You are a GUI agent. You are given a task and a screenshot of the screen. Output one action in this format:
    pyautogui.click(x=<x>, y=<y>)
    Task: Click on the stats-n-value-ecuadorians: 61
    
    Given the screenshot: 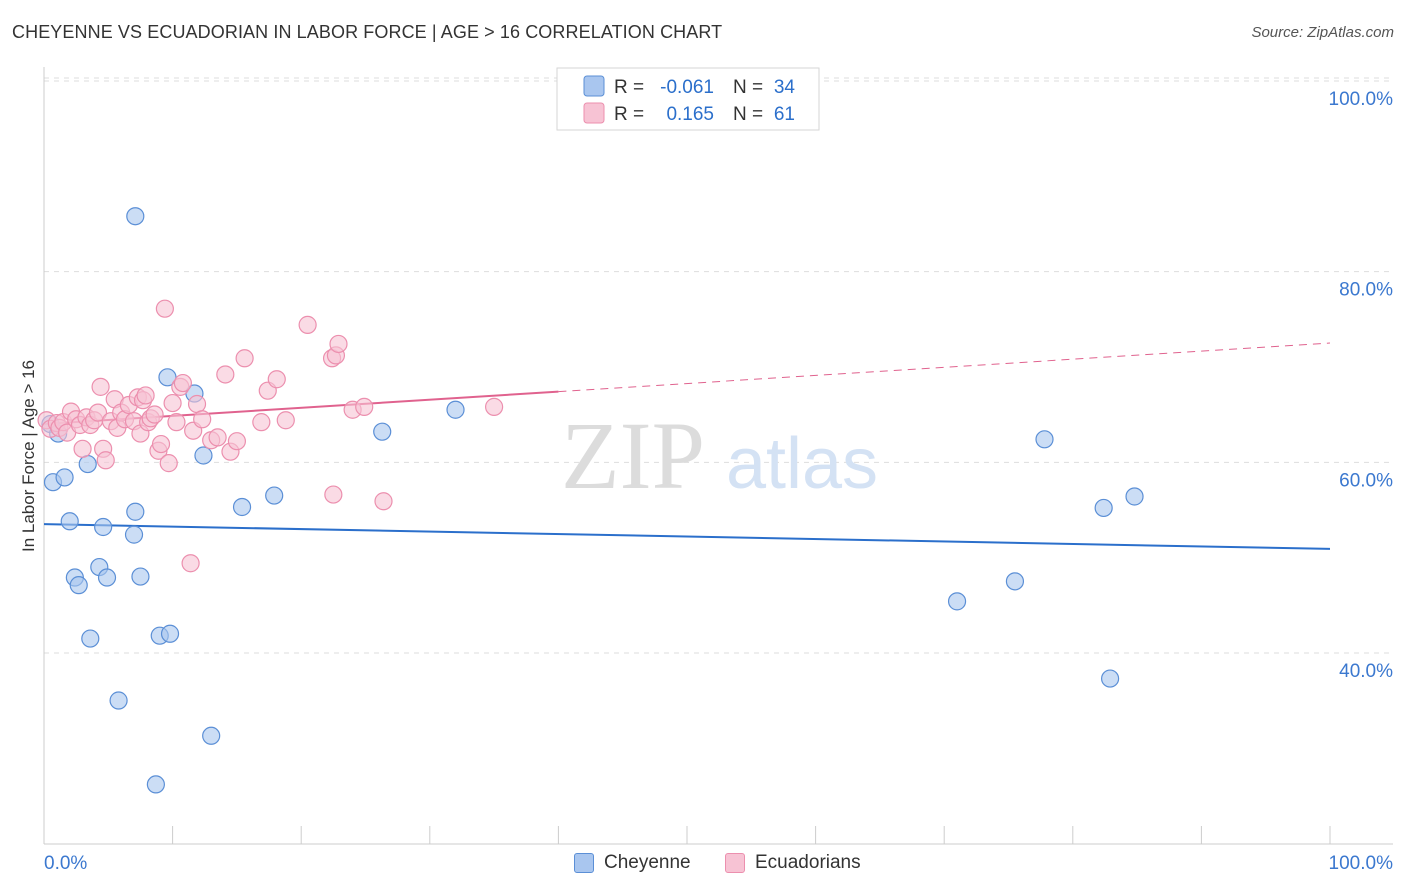 What is the action you would take?
    pyautogui.click(x=784, y=114)
    